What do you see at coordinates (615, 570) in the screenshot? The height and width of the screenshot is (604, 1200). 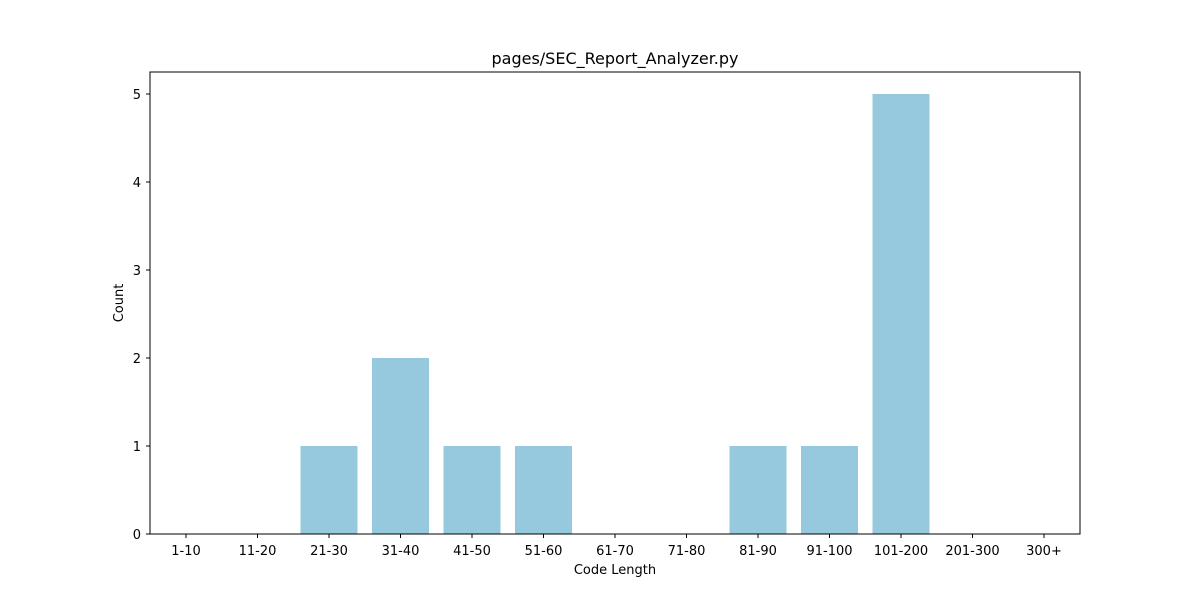 I see `x-axis-label: Code Length` at bounding box center [615, 570].